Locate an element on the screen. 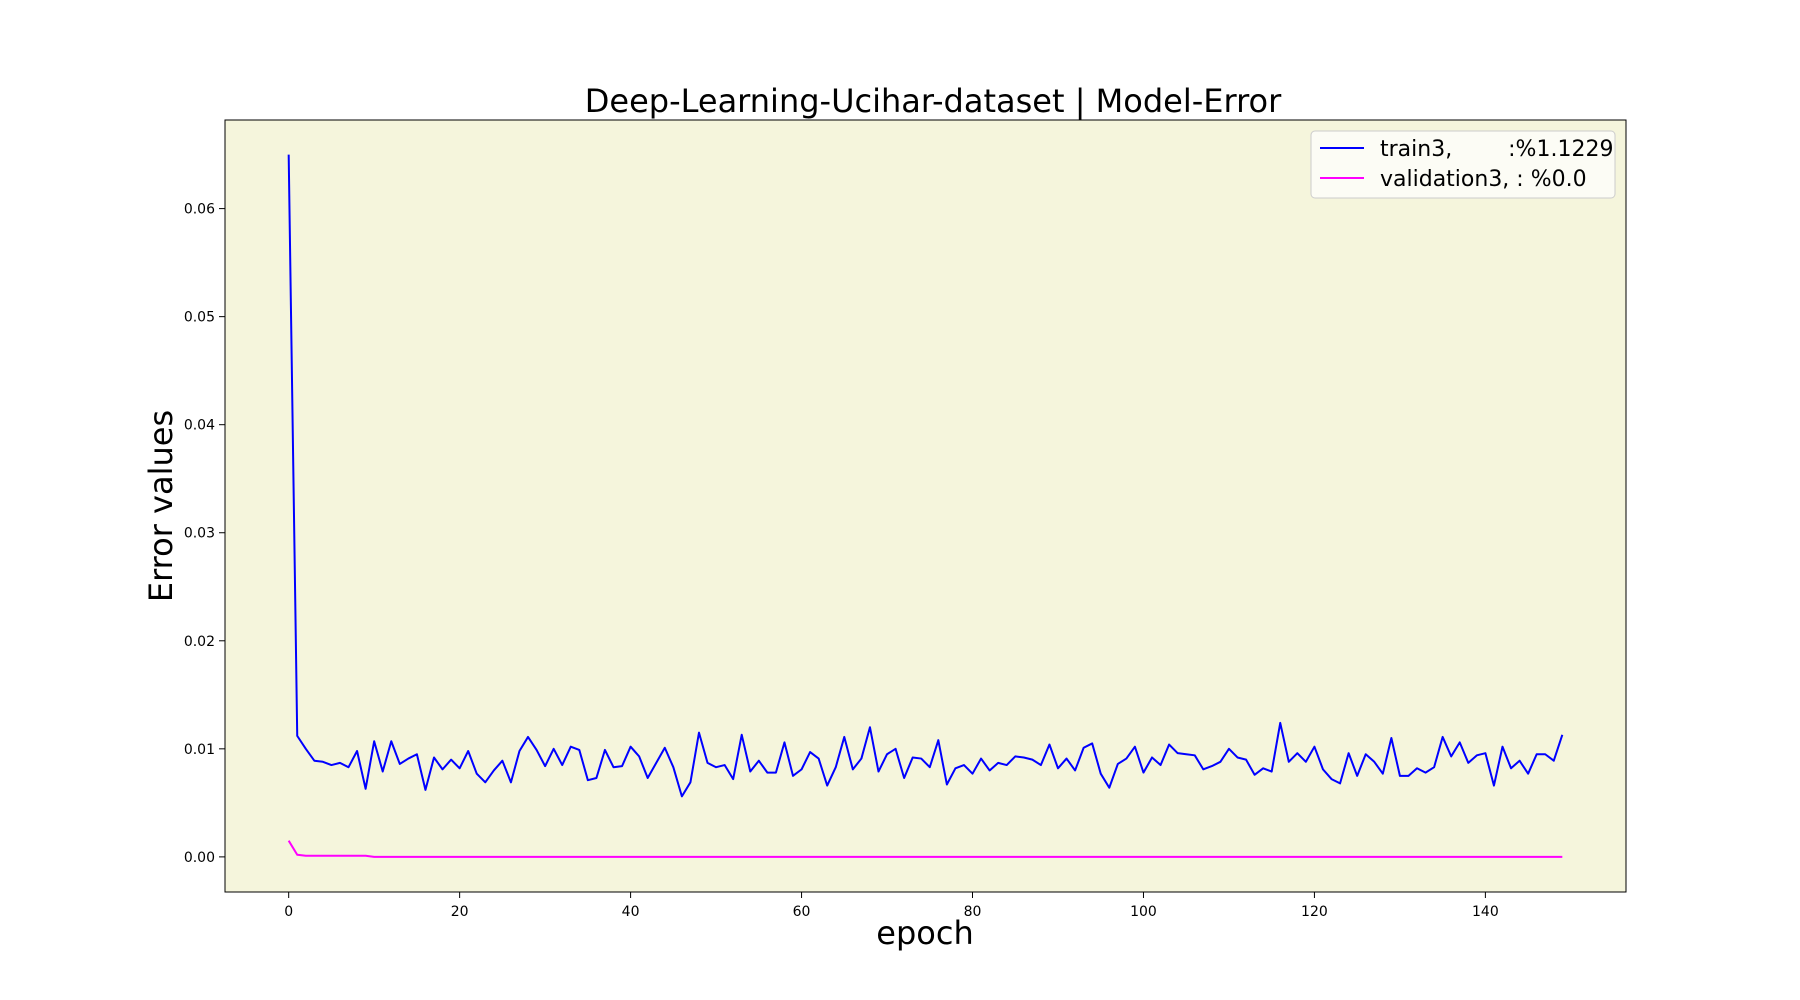 The image size is (1800, 1000). x-tick-label: 20 is located at coordinates (460, 912).